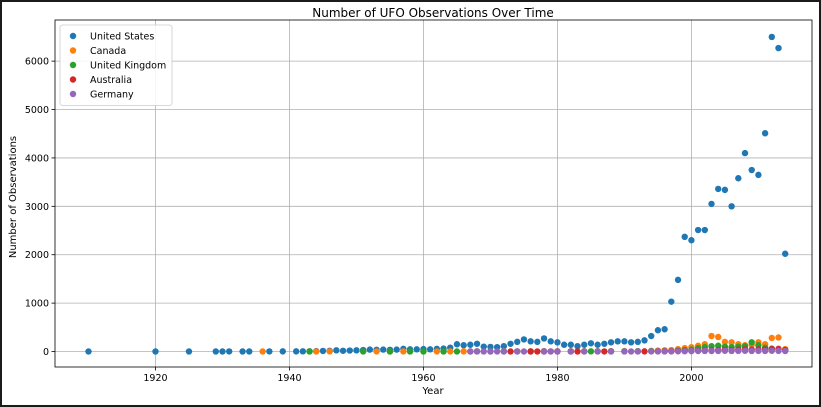 The width and height of the screenshot is (821, 407). Describe the element at coordinates (557, 378) in the screenshot. I see `x-tick-label: 1980` at that location.